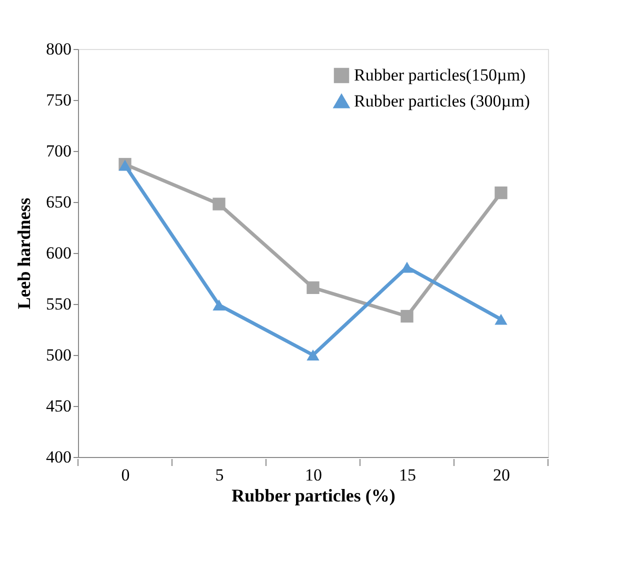 The width and height of the screenshot is (644, 569). Describe the element at coordinates (59, 457) in the screenshot. I see `y-tick-label: 400` at that location.